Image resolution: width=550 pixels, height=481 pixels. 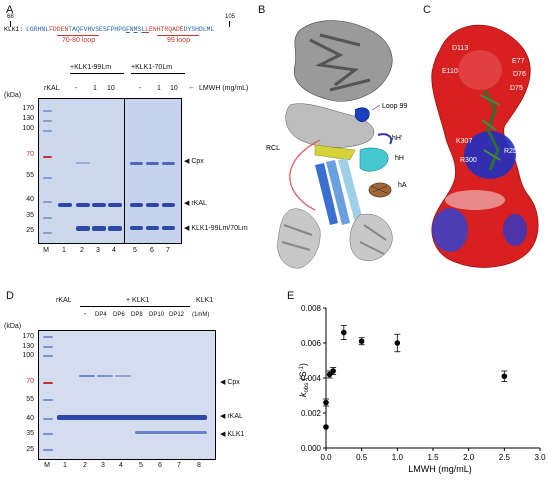 What do you see at coordinates (519, 74) in the screenshot?
I see `residue-d76: D76` at bounding box center [519, 74].